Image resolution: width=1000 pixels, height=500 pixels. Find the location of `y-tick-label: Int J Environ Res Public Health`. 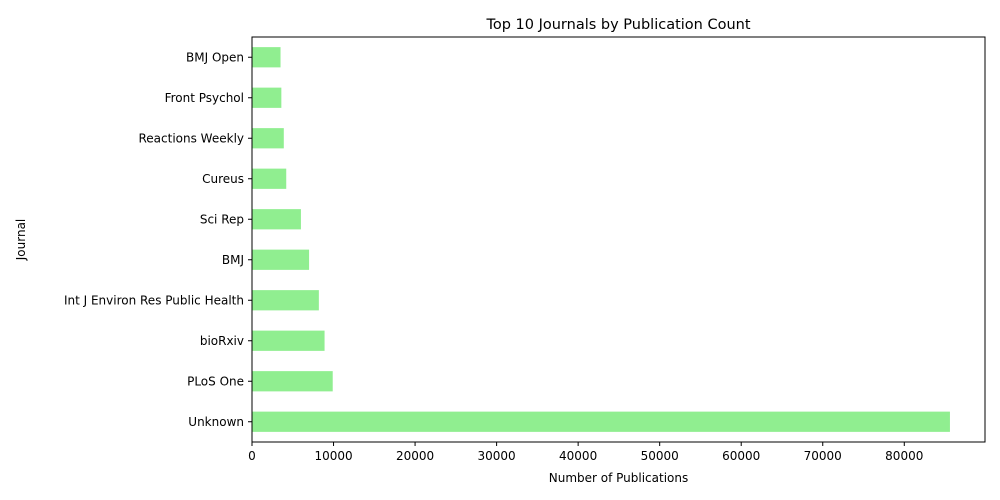

y-tick-label: Int J Environ Res Public Health is located at coordinates (154, 300).